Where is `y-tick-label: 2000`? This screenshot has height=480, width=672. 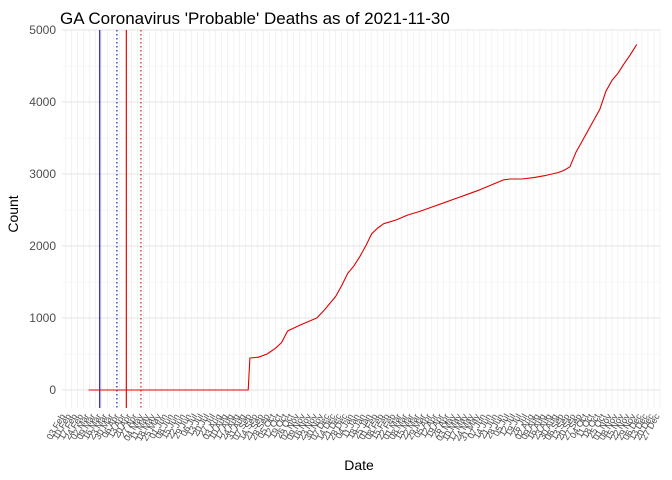
y-tick-label: 2000 is located at coordinates (42, 246).